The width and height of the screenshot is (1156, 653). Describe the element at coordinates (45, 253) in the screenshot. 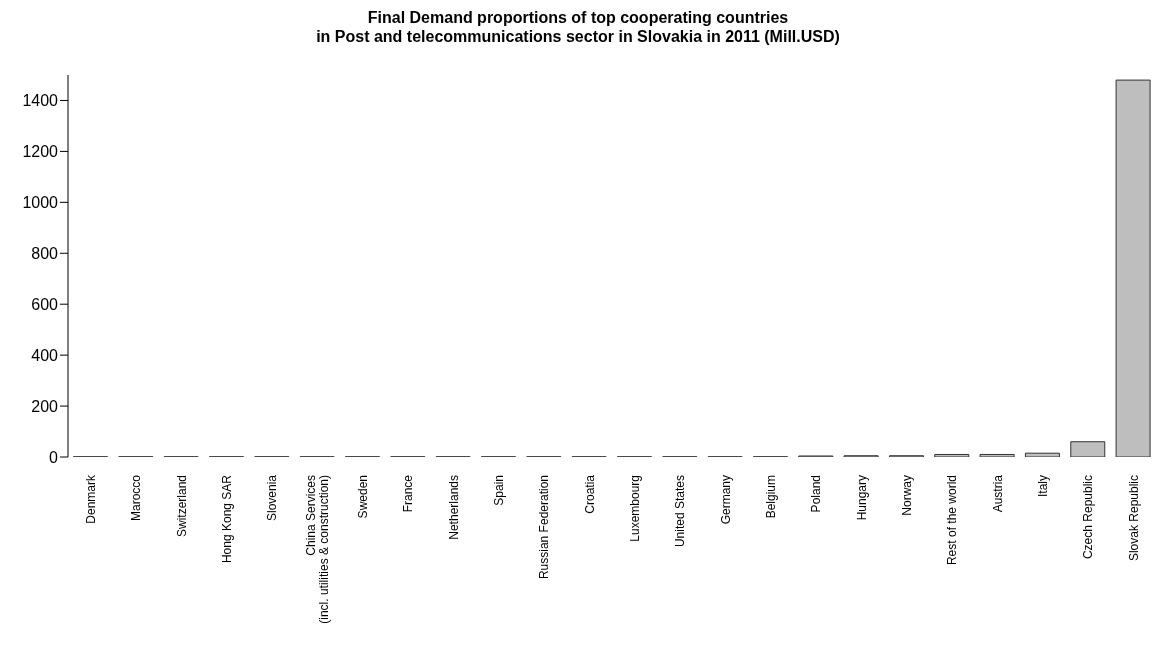

I see `y-tick-label: 800` at that location.